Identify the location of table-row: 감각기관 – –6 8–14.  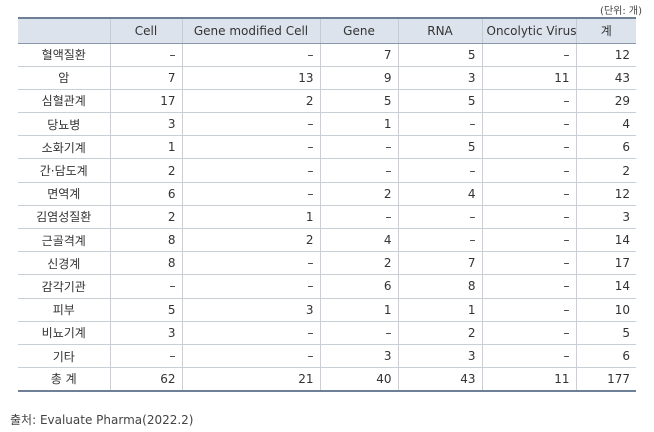
(327, 286).